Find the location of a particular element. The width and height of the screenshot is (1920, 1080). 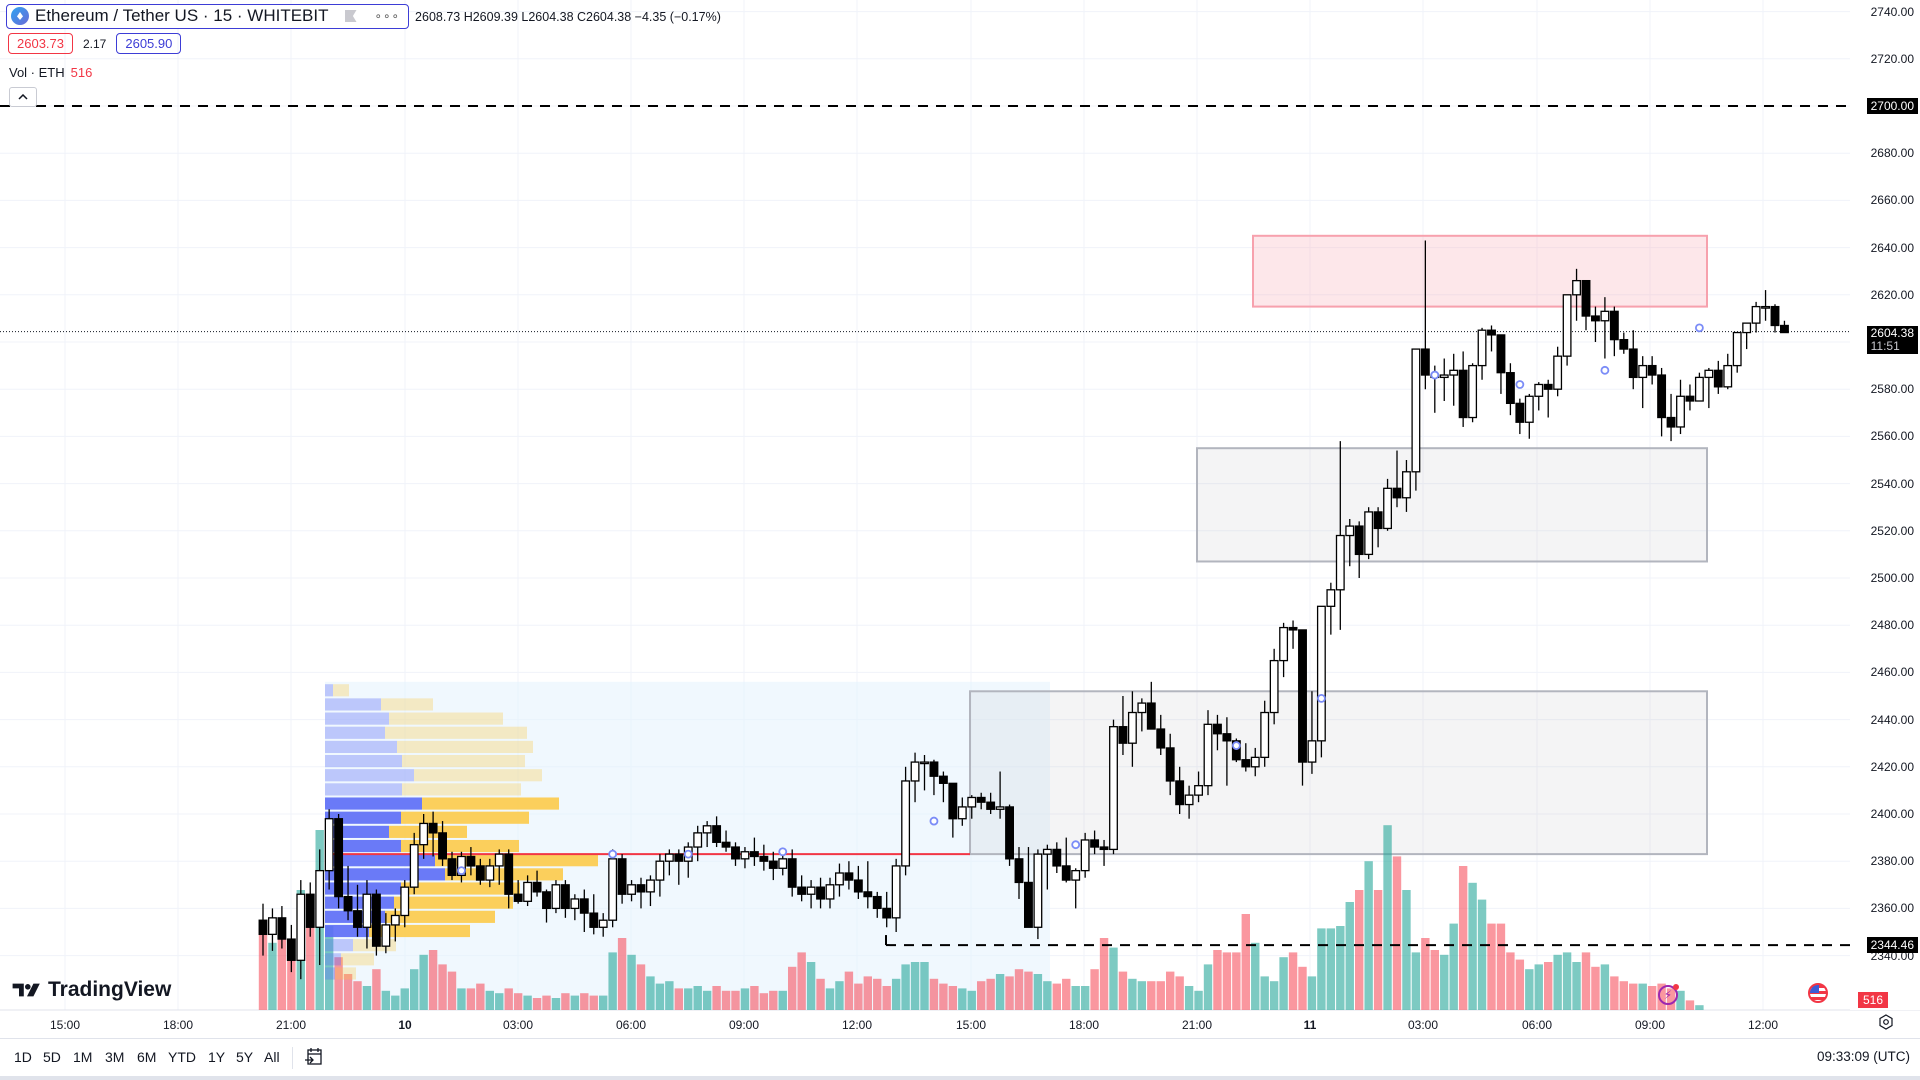

buy-price-button: 2605.90 is located at coordinates (149, 43).